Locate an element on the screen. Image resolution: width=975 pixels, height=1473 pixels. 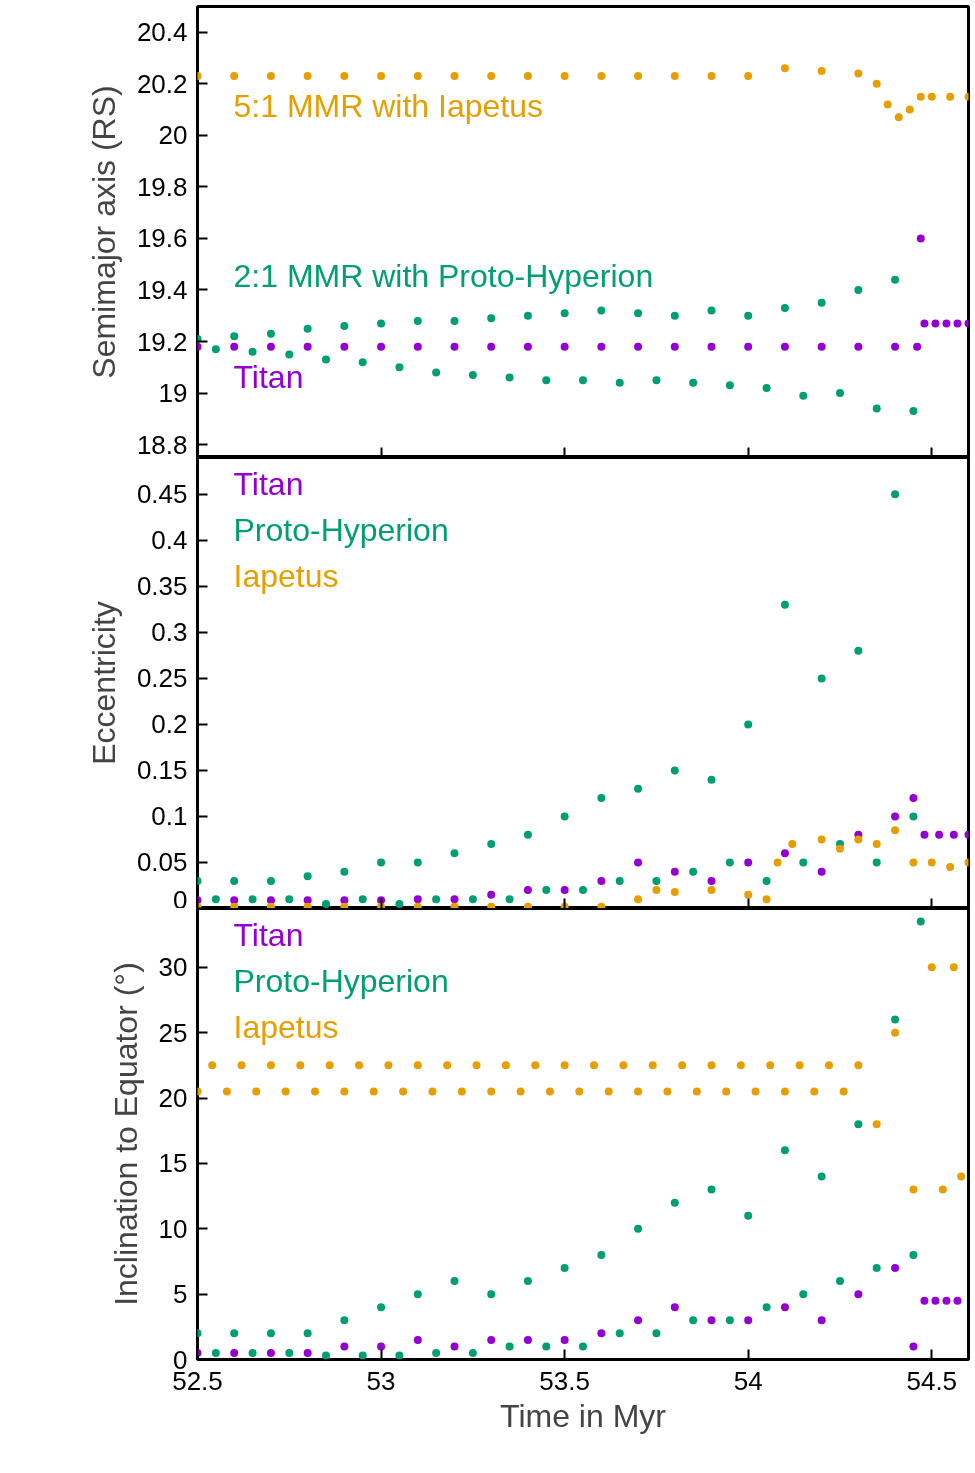
series-label: 2:1 MMR with Proto-Hyperion is located at coordinates (443, 275).